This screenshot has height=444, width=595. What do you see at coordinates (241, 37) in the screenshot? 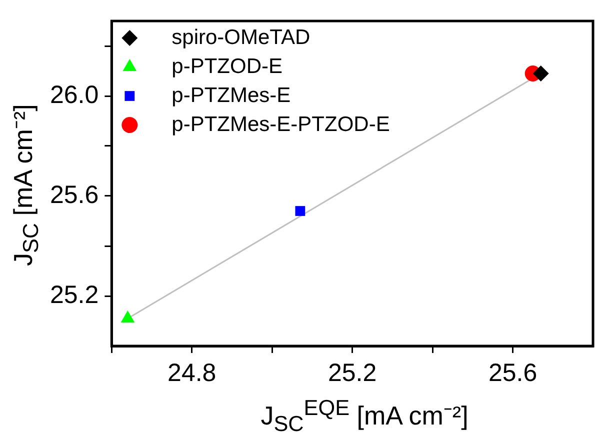
I see `legend-label: spiro-OMeTAD` at bounding box center [241, 37].